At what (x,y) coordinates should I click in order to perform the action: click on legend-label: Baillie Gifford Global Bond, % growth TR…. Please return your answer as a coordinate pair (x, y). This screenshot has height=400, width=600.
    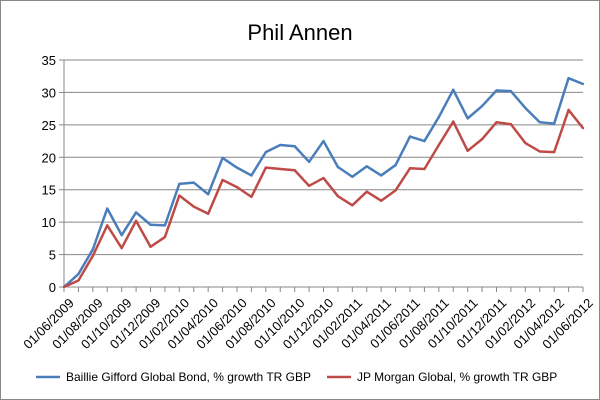
    Looking at the image, I should click on (188, 377).